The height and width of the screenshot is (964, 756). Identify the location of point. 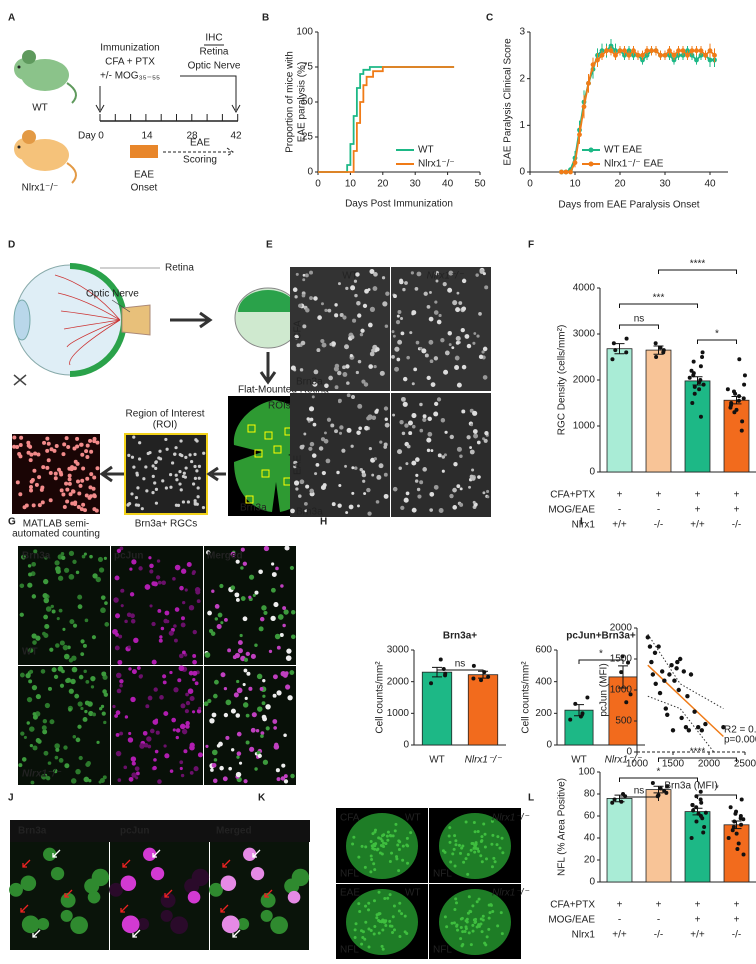
(651, 662).